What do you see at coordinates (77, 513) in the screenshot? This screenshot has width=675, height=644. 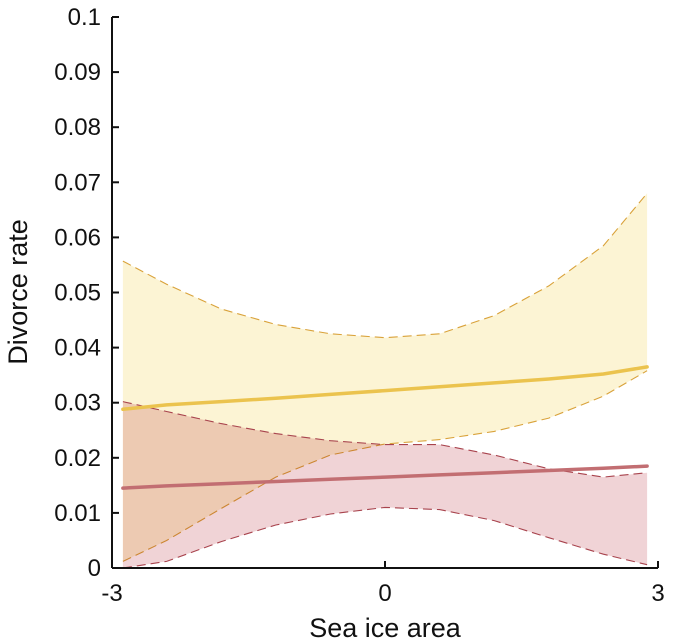 I see `y-tick-label: 0.01` at bounding box center [77, 513].